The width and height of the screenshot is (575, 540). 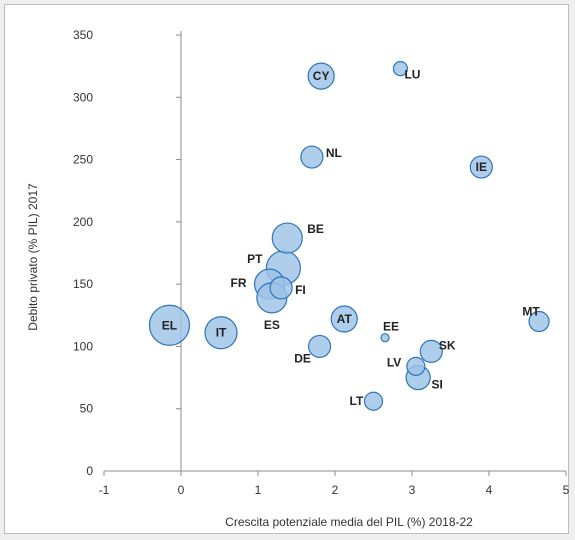 I want to click on bubble-be, so click(x=287, y=238).